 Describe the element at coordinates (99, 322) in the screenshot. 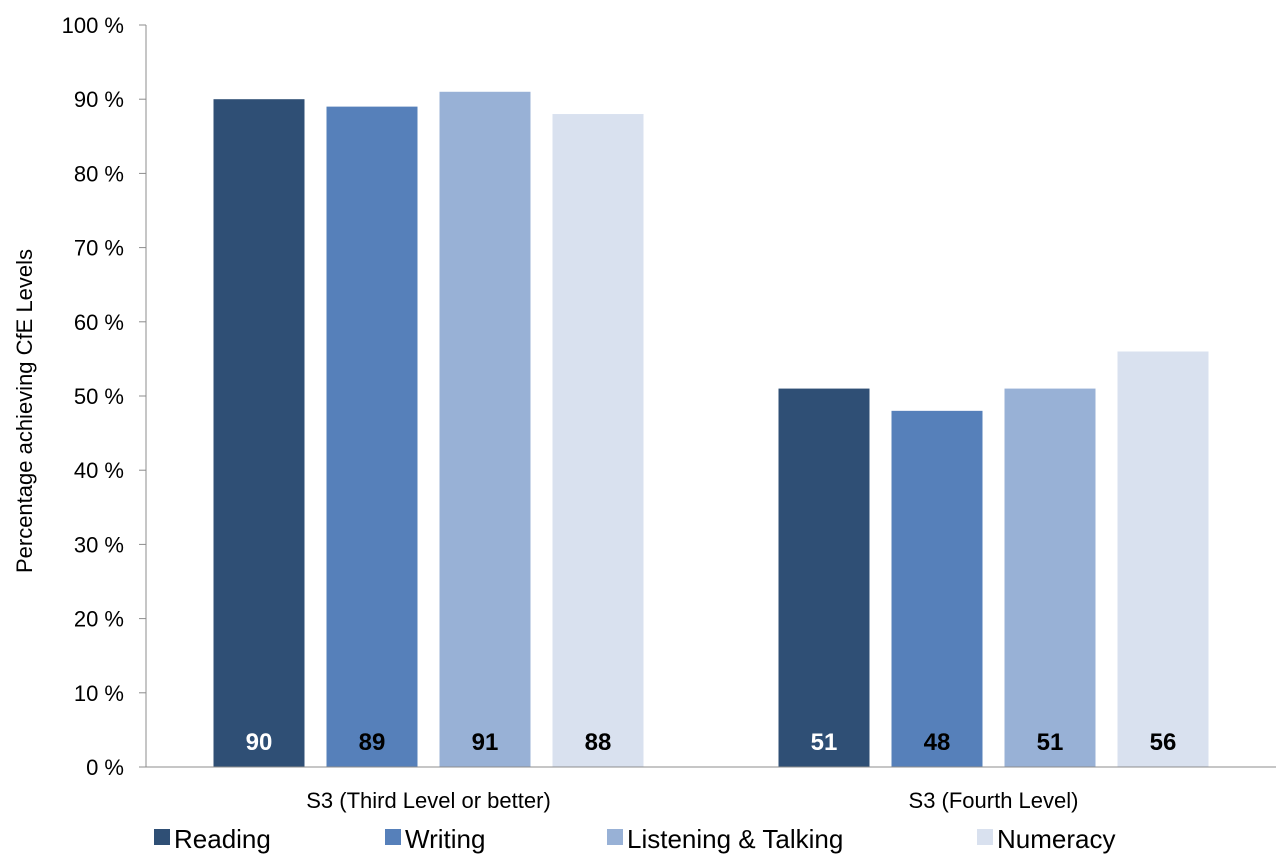

I see `y-tick-label: 60 %` at that location.